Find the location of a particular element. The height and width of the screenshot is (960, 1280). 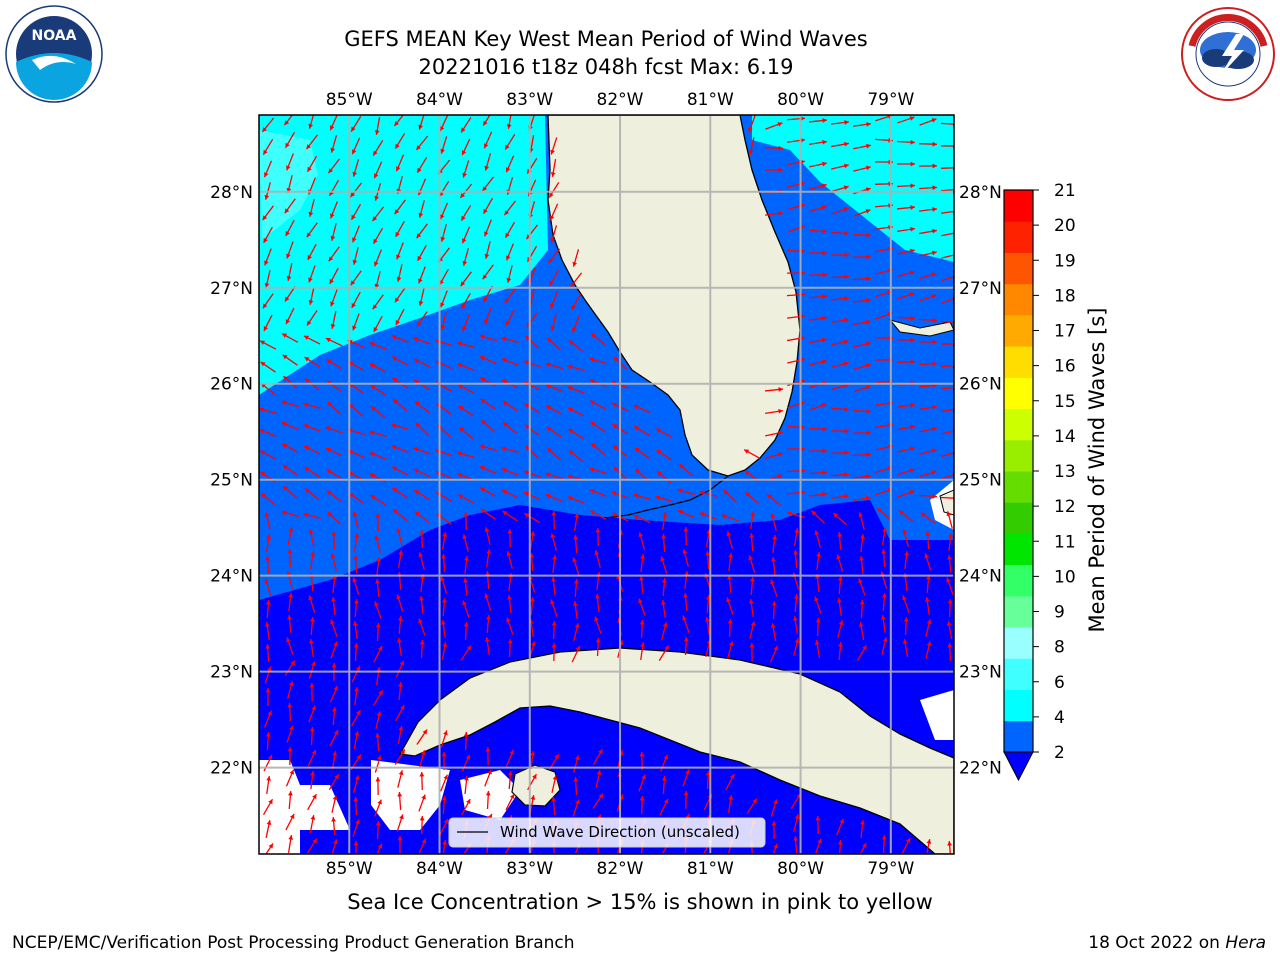

no-data is located at coordinates (279, 842).